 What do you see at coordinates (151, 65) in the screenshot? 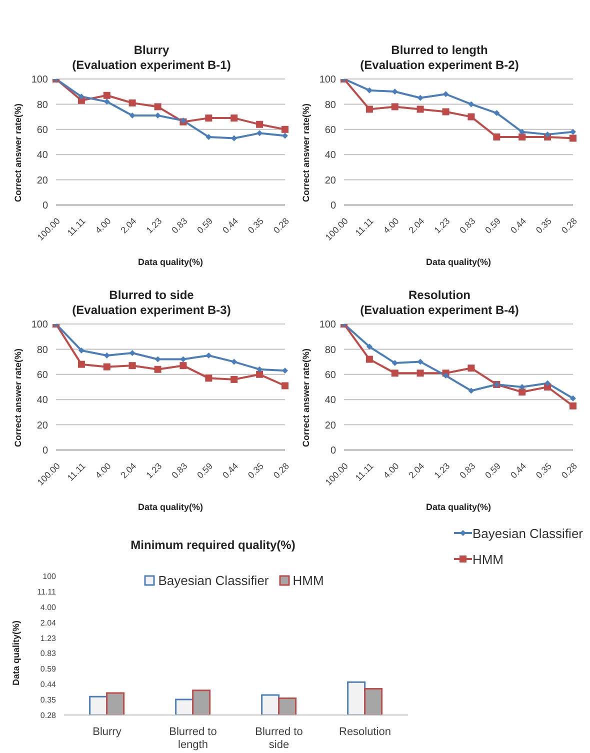
I see `chart-subtitle: (Evaluation experiment B-1)` at bounding box center [151, 65].